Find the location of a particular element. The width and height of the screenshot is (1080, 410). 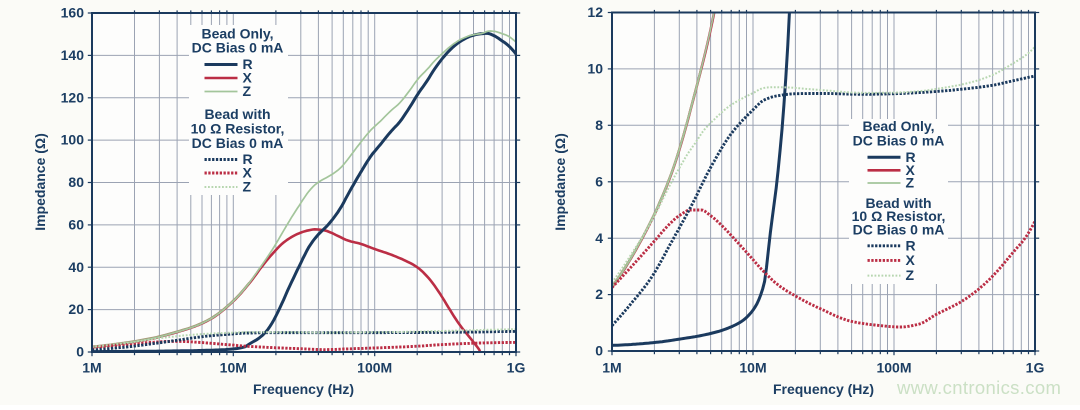

svg-text: 40 is located at coordinates (76, 267).